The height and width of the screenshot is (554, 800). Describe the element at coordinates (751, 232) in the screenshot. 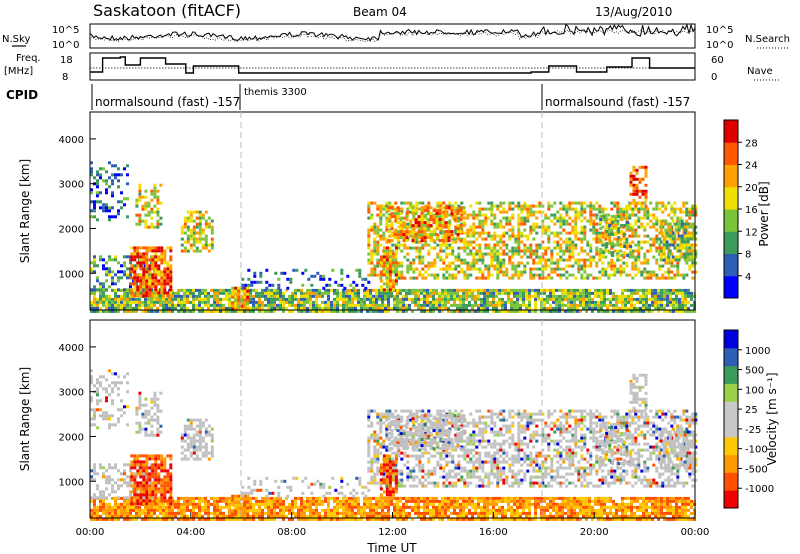

I see `power-colorbar-tick: 12` at that location.